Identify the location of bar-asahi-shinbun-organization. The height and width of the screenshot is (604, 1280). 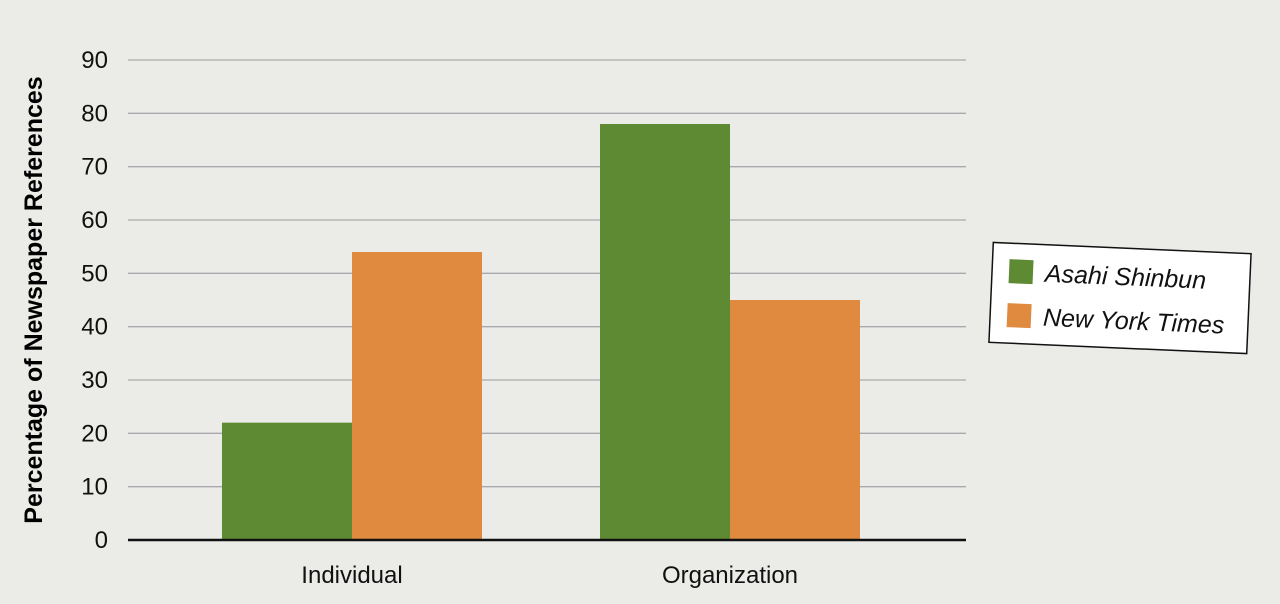
(665, 332).